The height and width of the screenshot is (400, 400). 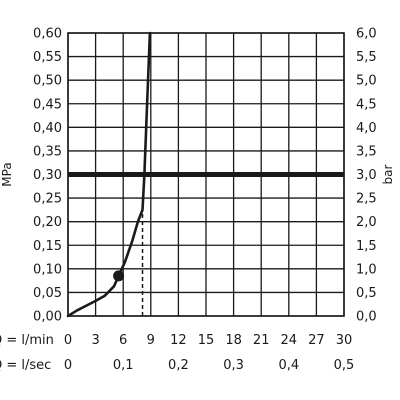 I want to click on y-tick-label-right: 1,0, so click(x=366, y=269).